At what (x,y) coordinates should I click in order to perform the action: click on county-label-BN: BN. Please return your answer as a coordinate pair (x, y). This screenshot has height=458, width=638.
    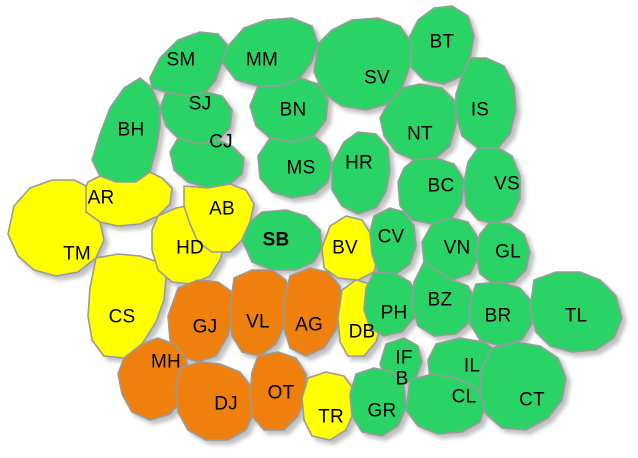
    Looking at the image, I should click on (293, 110).